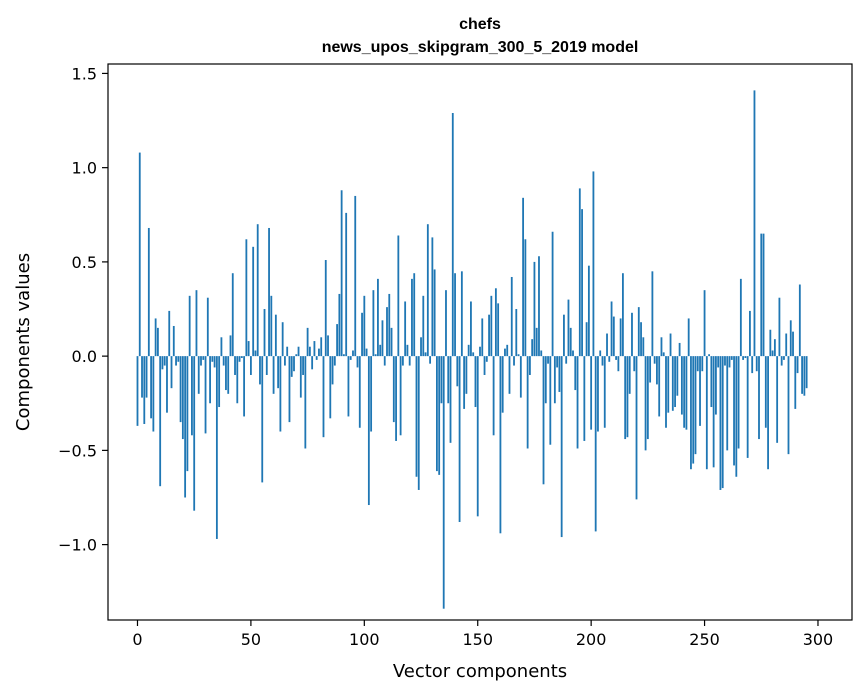 This screenshot has height=696, width=867. What do you see at coordinates (83, 309) in the screenshot?
I see `y-axis-ticks: −1.0 −0.5 0.0 0.5 1.0 1.5` at bounding box center [83, 309].